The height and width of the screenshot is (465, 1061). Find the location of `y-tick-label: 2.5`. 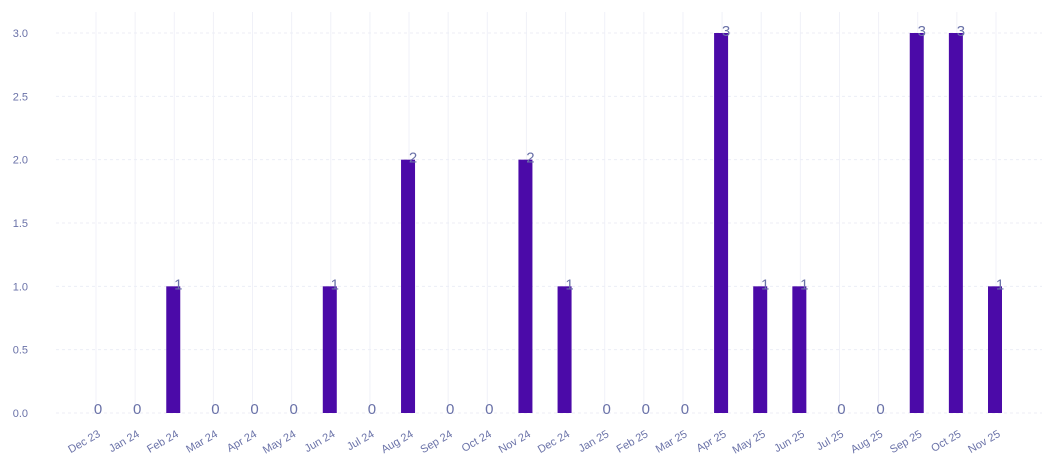

y-tick-label: 2.5 is located at coordinates (20, 97).